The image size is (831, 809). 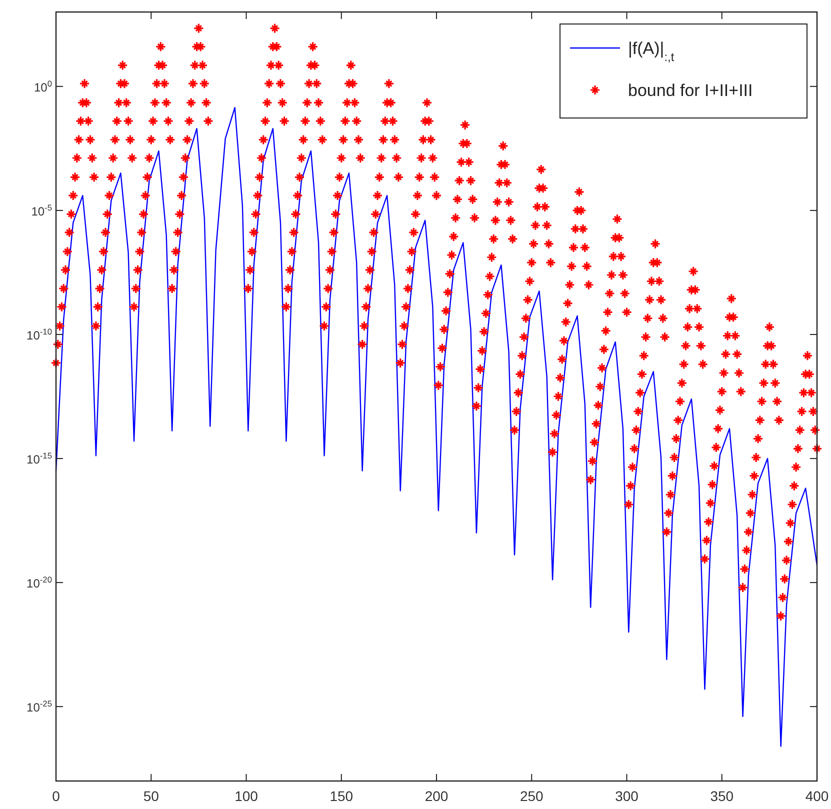 I want to click on y-tick-label: 10$^{-15}$, so click(x=39, y=458).